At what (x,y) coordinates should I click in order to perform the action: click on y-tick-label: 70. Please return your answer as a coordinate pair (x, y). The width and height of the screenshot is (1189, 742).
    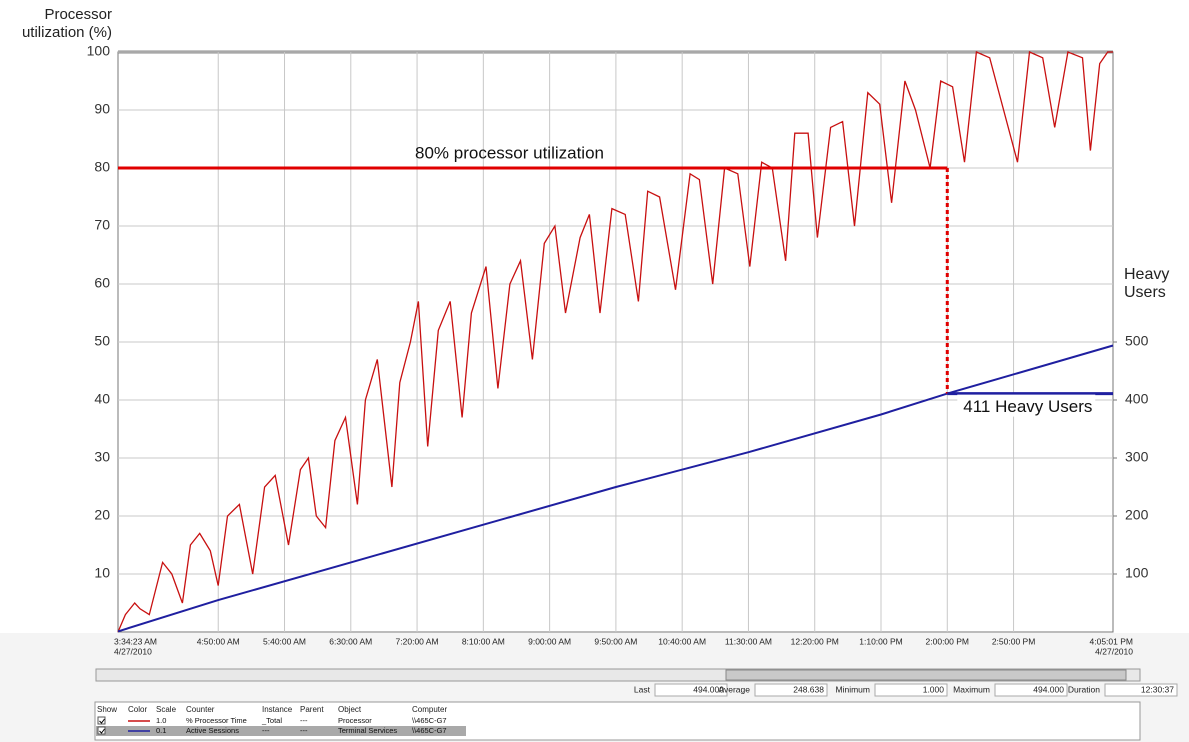
    Looking at the image, I should click on (102, 225).